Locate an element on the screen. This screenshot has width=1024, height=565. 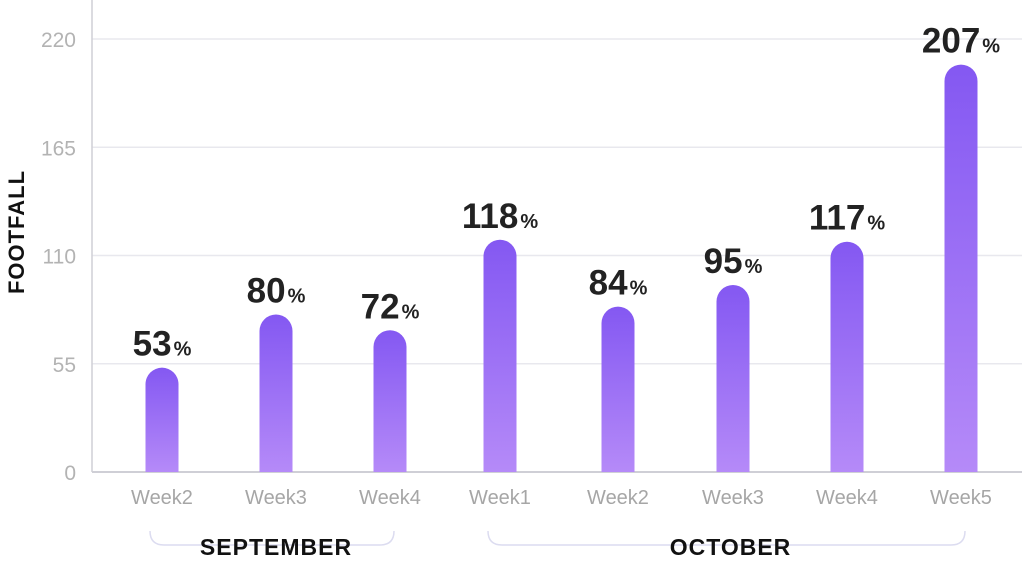
data-label: 72% is located at coordinates (390, 306).